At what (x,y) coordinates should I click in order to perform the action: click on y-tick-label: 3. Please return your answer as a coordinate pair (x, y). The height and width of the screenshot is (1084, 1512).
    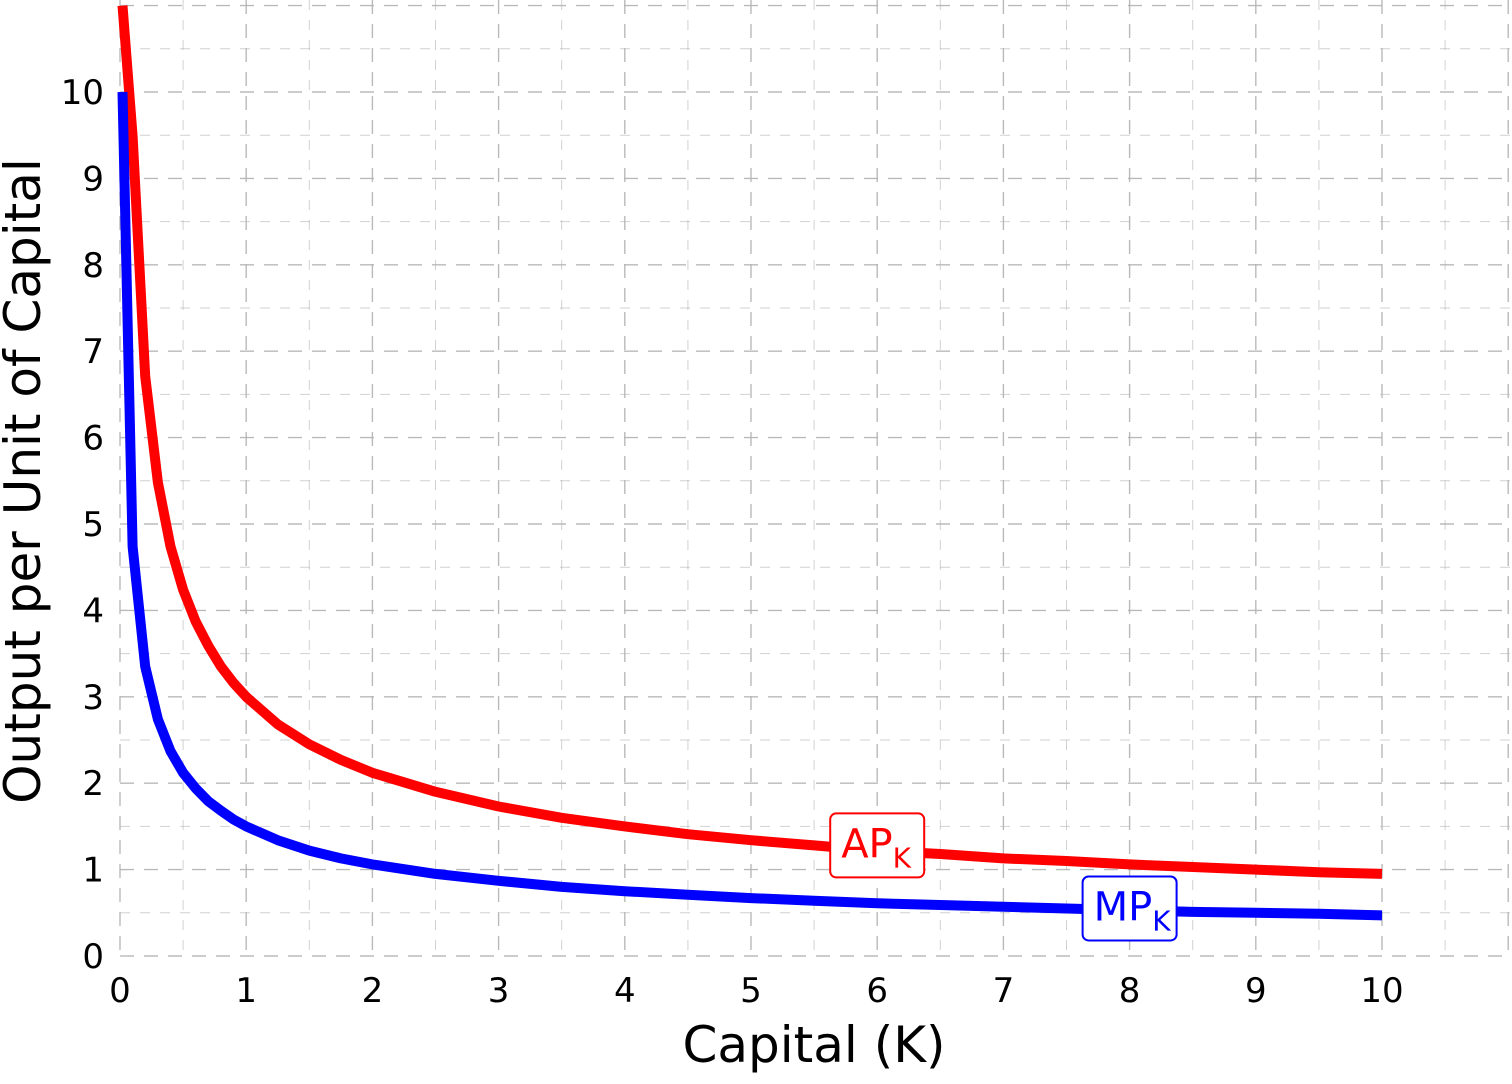
    Looking at the image, I should click on (93, 698).